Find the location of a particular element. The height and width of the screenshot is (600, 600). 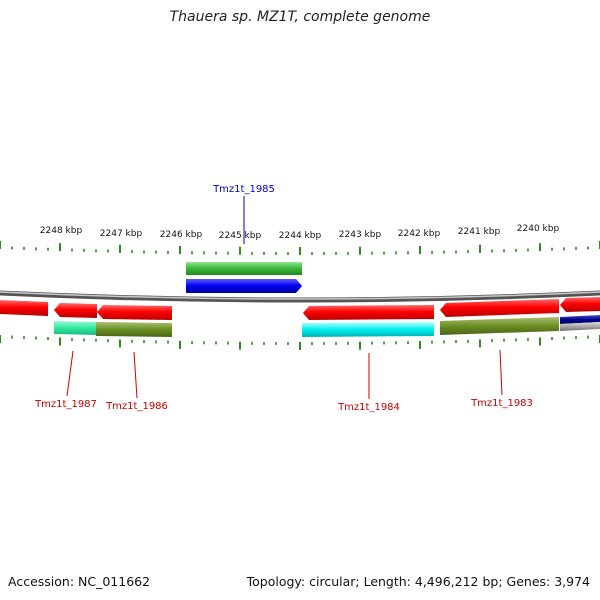

ruler-label-2241: 2241 kbp is located at coordinates (479, 232).